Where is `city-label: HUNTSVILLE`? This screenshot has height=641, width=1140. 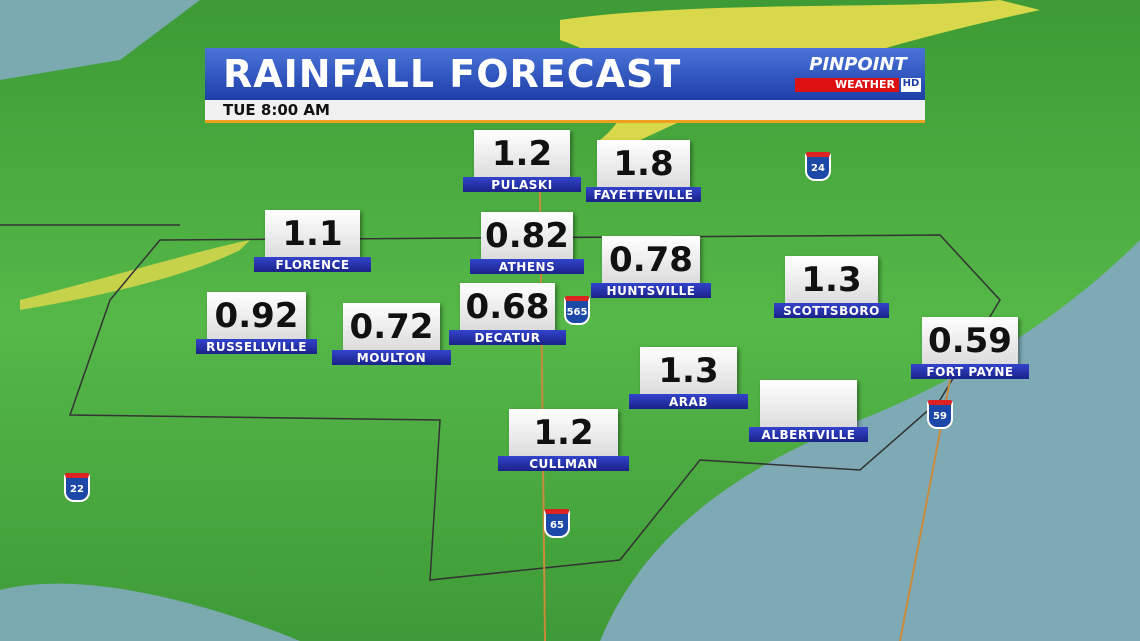
city-label: HUNTSVILLE is located at coordinates (651, 290).